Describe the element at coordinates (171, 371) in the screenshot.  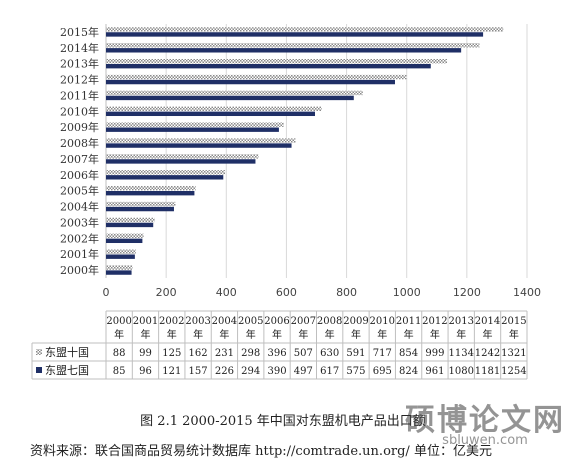
I see `table-cell: 121` at that location.